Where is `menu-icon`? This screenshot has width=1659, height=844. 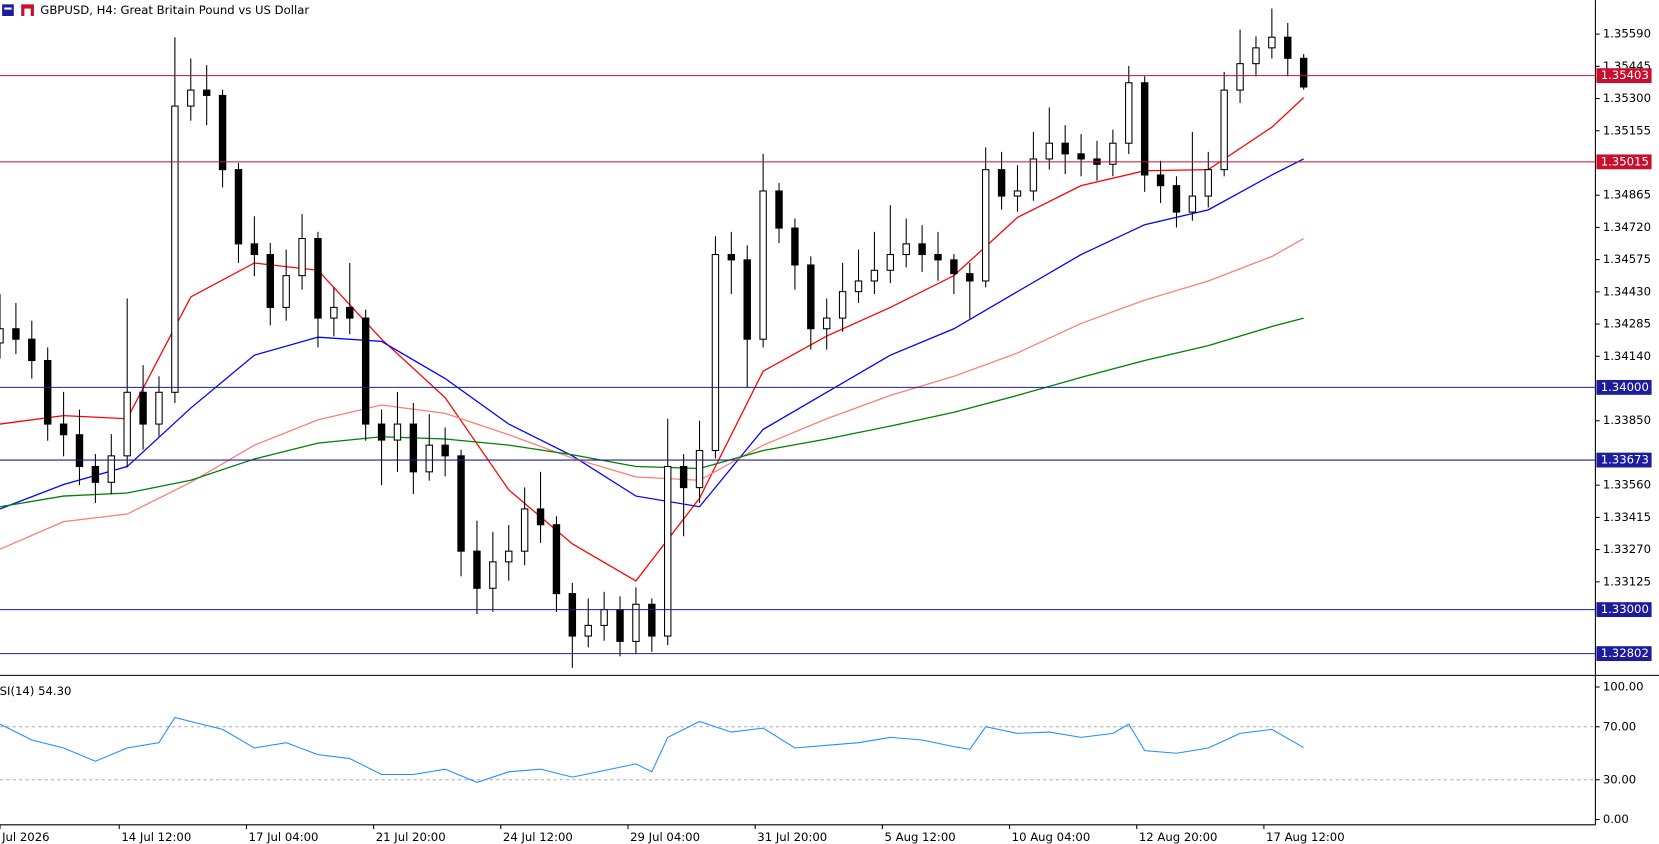
menu-icon is located at coordinates (8, 10).